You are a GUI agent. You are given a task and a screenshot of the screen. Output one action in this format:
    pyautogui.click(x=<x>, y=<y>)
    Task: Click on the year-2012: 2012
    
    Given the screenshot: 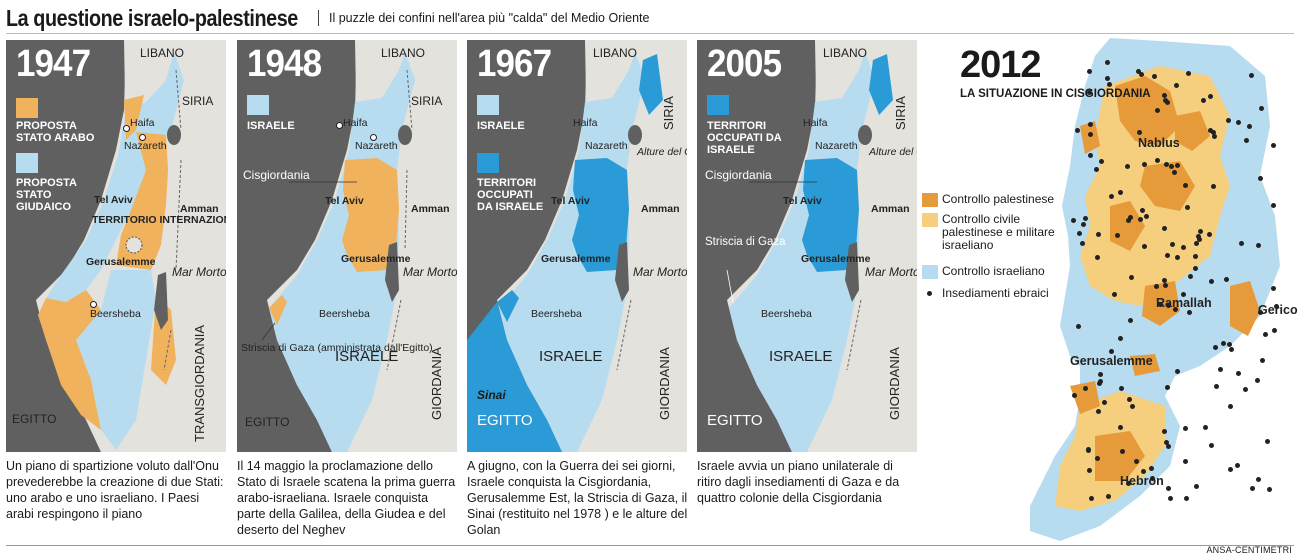 What is the action you would take?
    pyautogui.click(x=1001, y=65)
    